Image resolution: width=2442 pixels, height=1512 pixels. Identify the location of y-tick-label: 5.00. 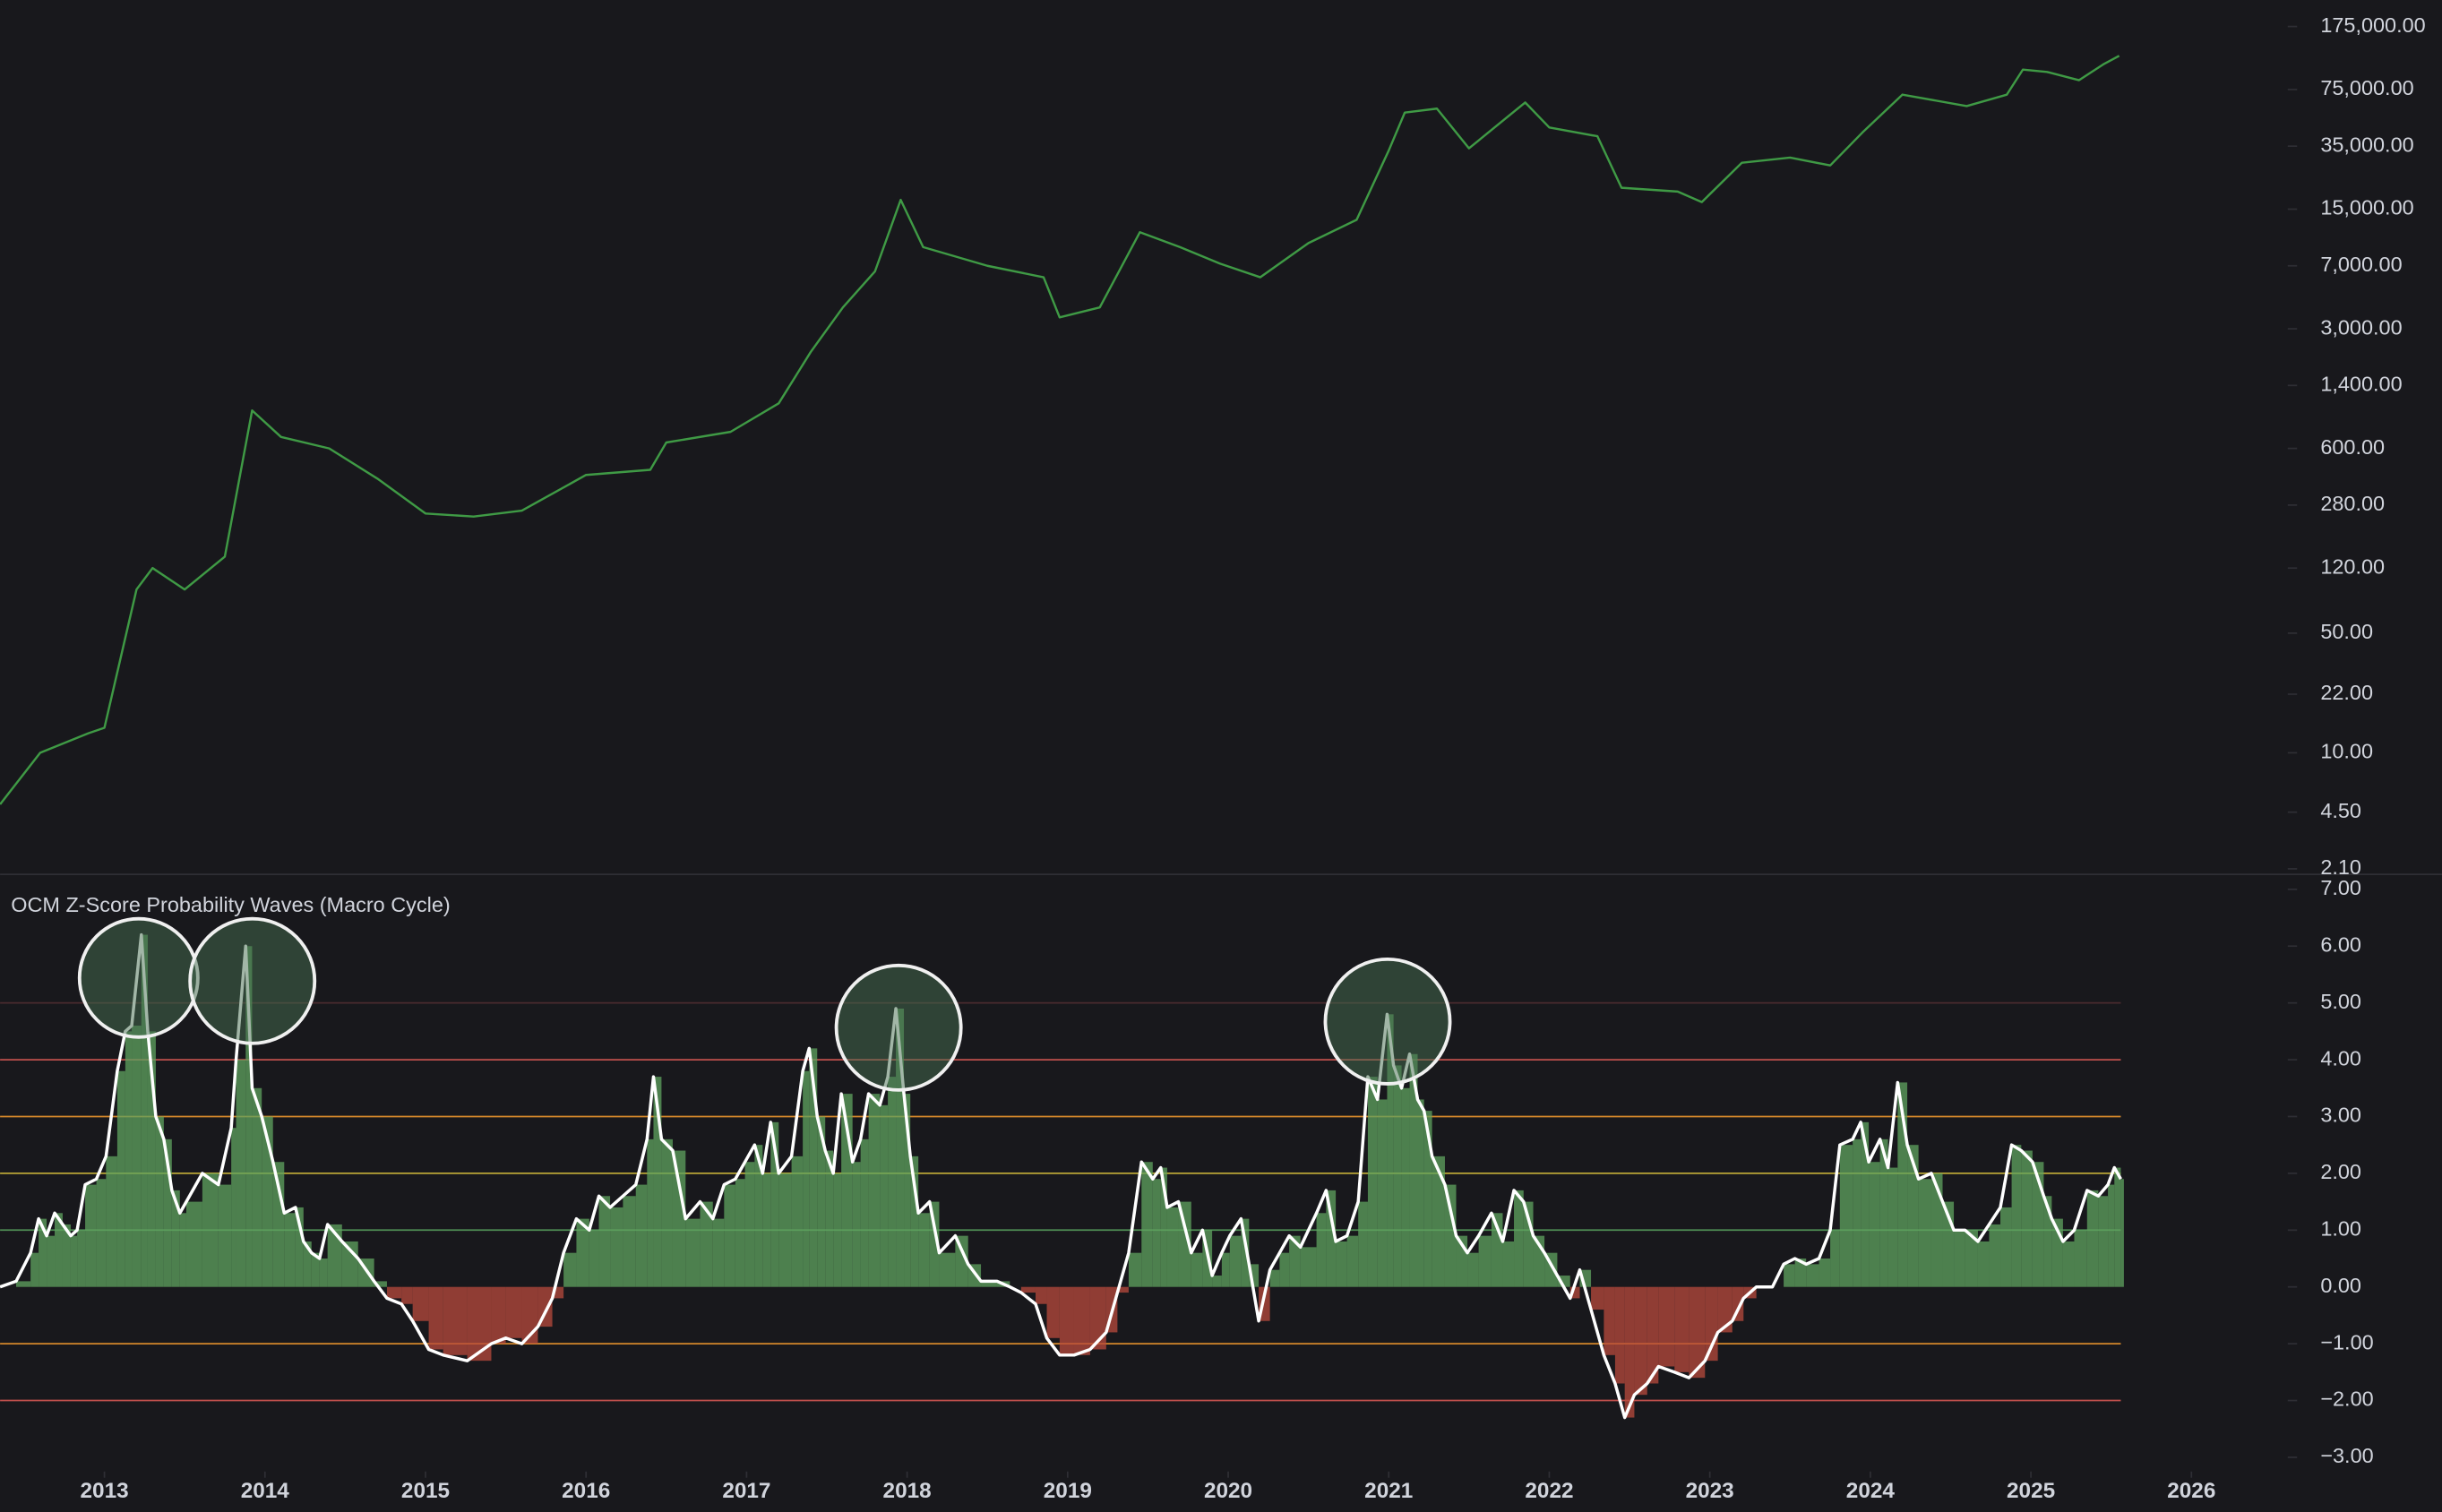
(2340, 1001).